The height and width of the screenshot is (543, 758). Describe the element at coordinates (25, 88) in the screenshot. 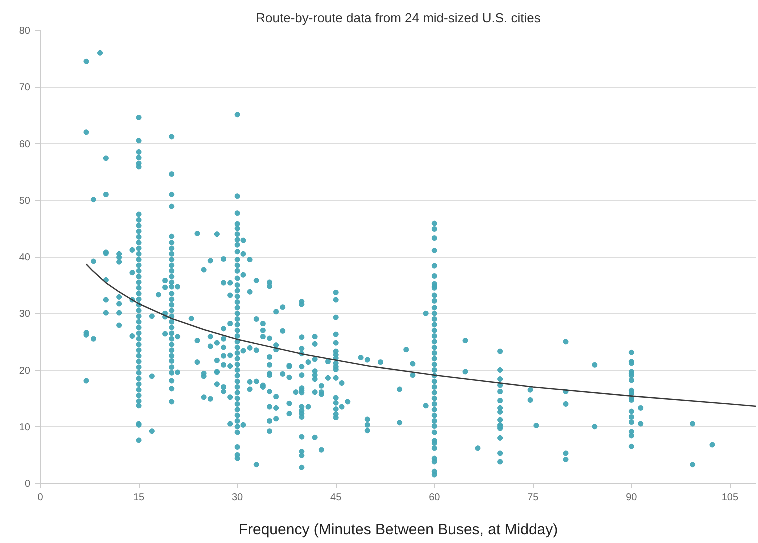

I see `y-tick-label: 70` at that location.